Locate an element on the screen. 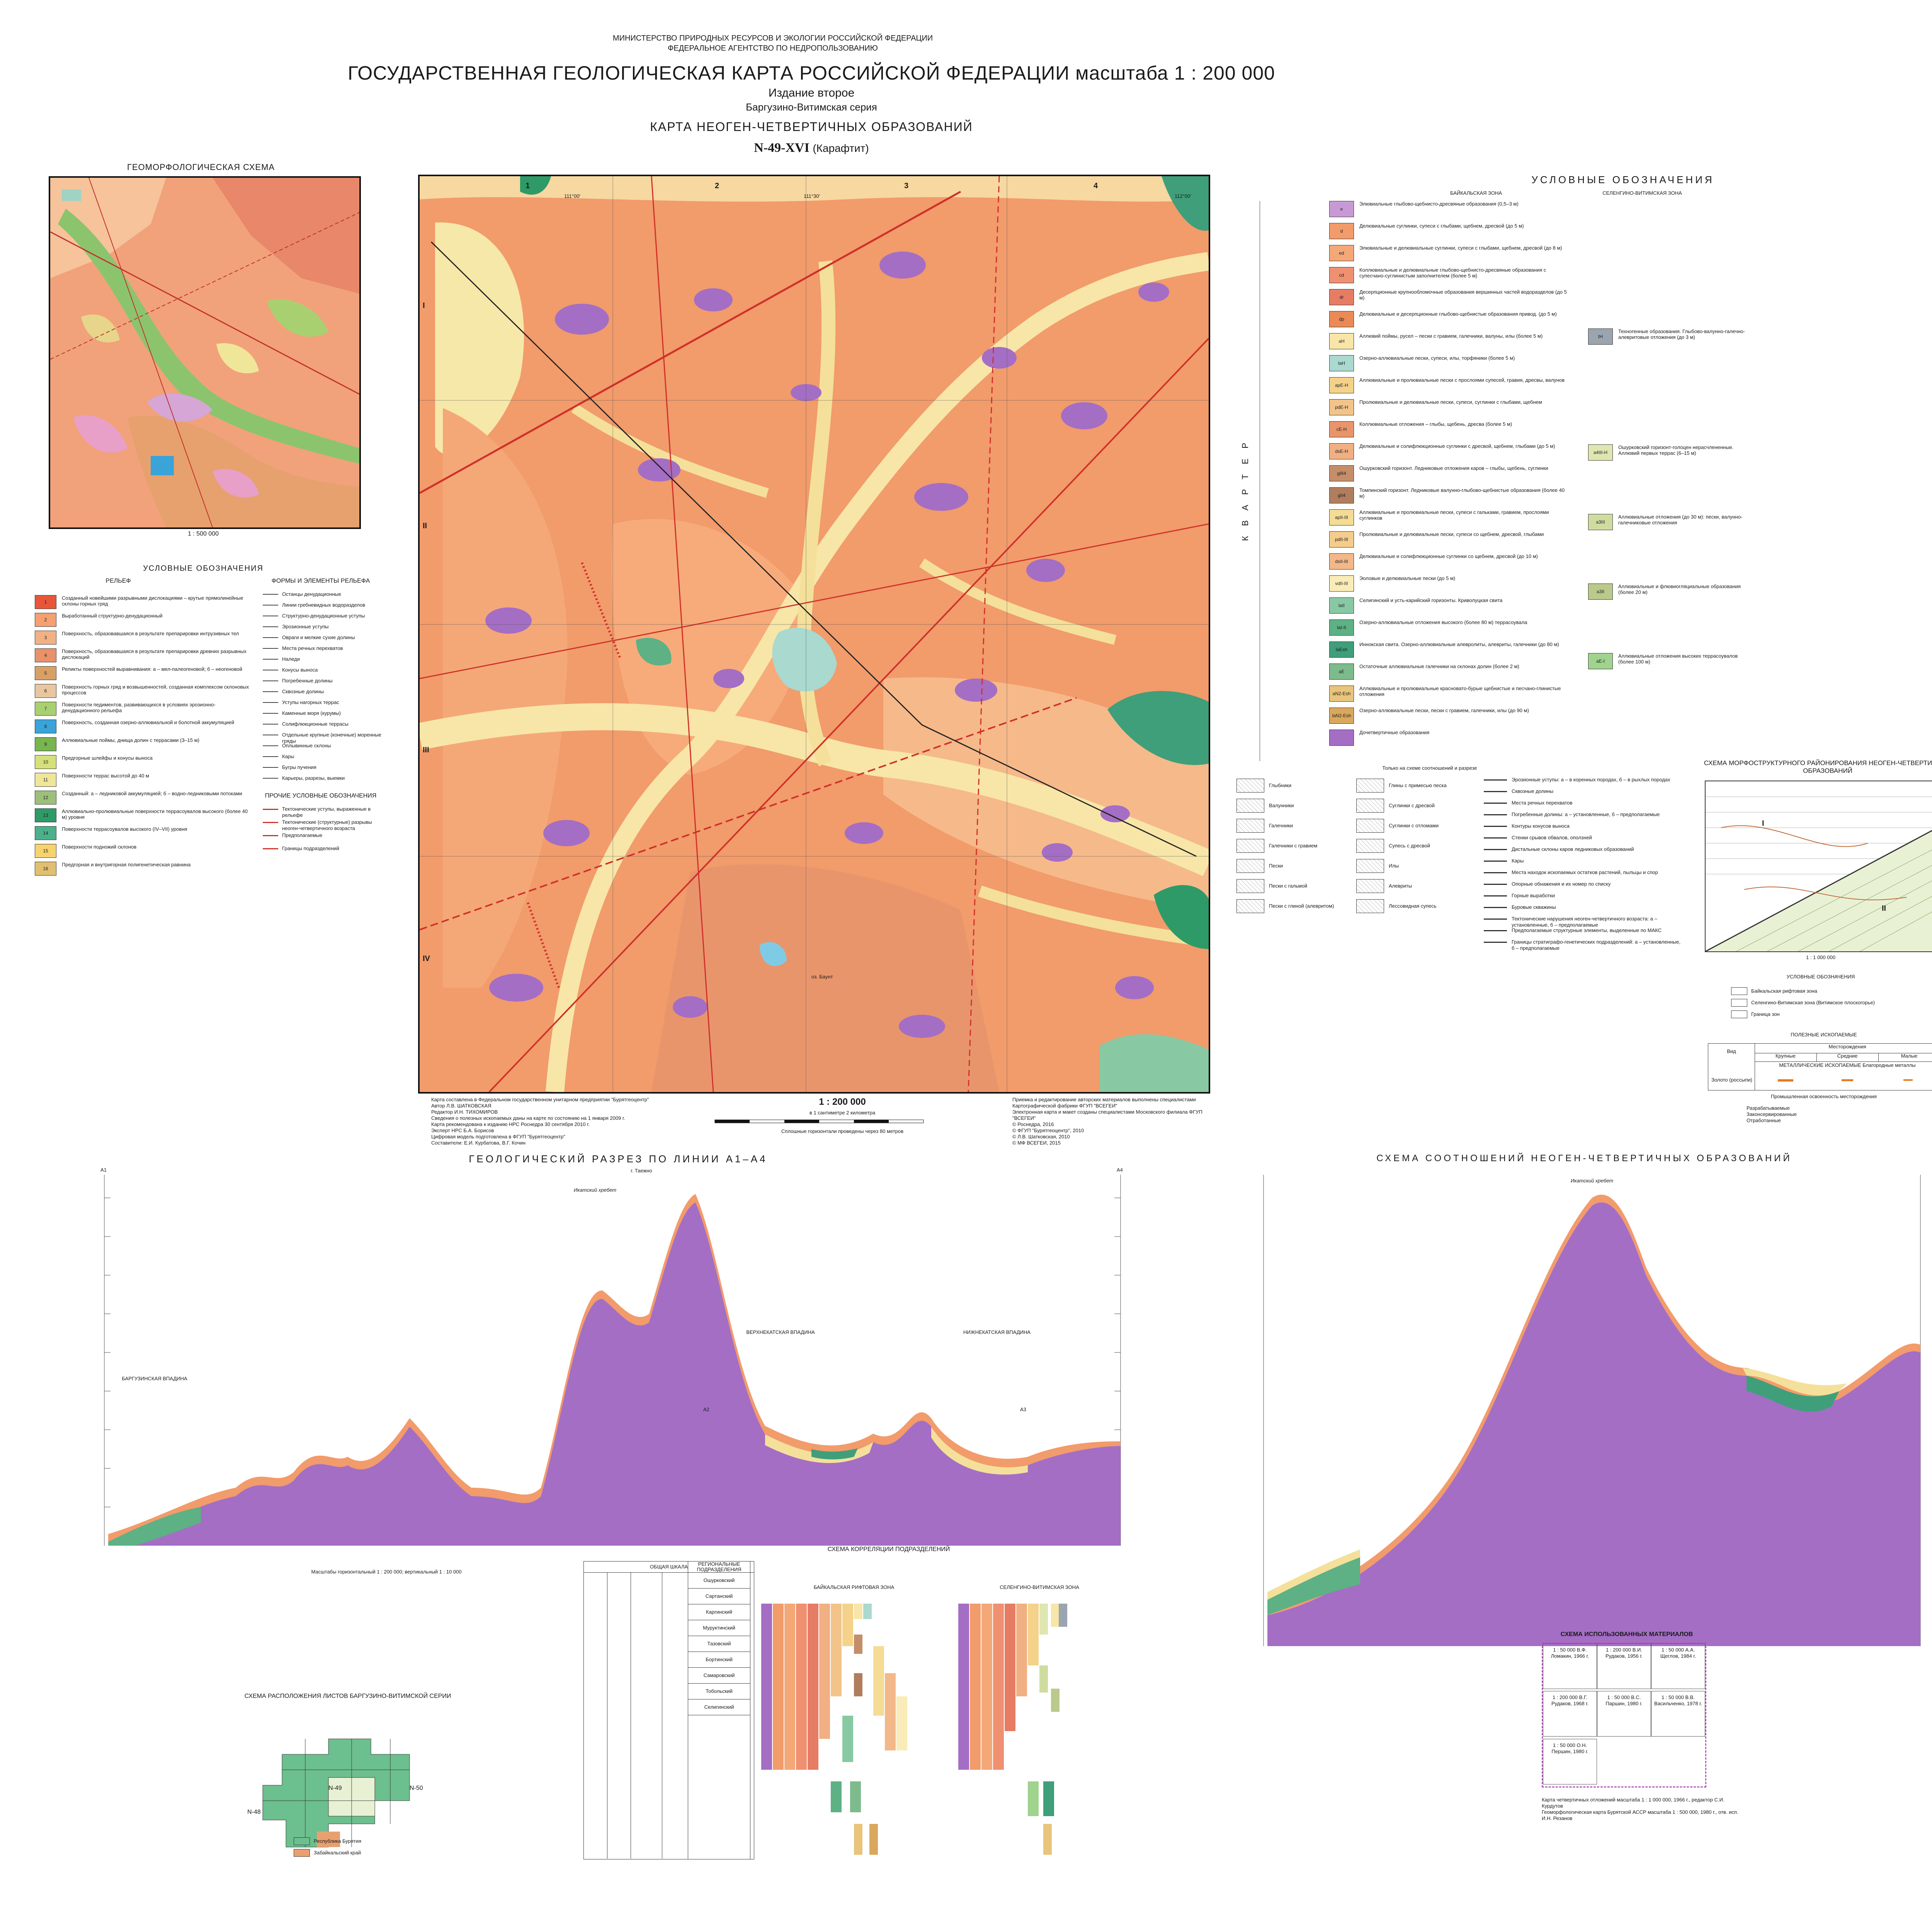 The height and width of the screenshot is (1917, 1932). forms-legend-text: Оплывинные склоны is located at coordinates (307, 745).